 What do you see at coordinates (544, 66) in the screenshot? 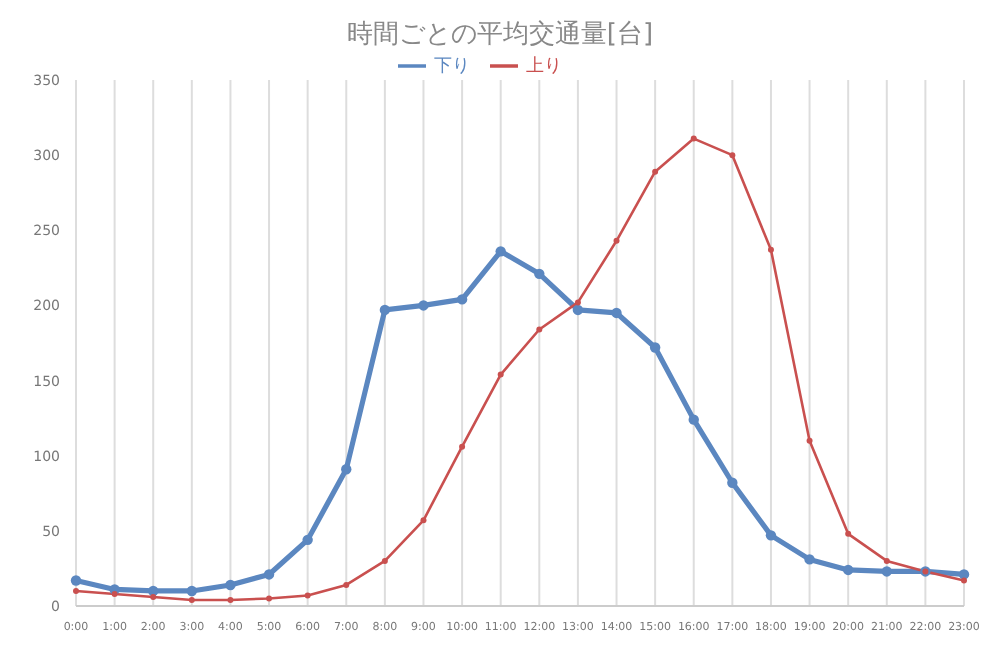
I see `legend-label: 上り` at bounding box center [544, 66].